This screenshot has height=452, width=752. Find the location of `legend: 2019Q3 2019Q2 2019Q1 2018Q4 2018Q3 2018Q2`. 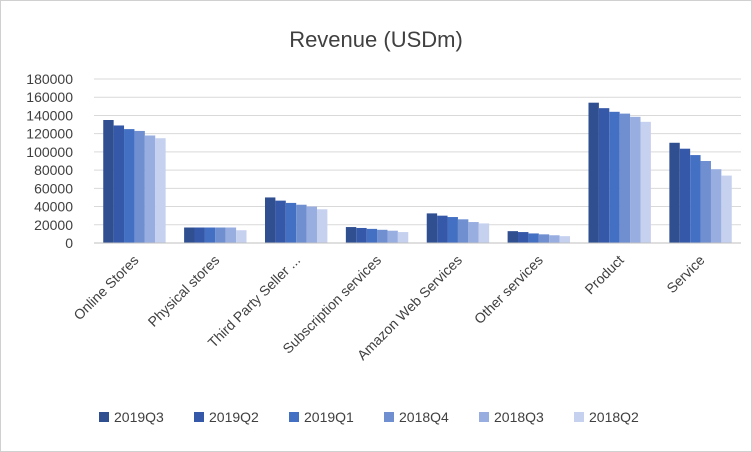

legend: 2019Q3 2019Q2 2019Q1 2018Q4 2018Q3 2018Q2 is located at coordinates (369, 417).